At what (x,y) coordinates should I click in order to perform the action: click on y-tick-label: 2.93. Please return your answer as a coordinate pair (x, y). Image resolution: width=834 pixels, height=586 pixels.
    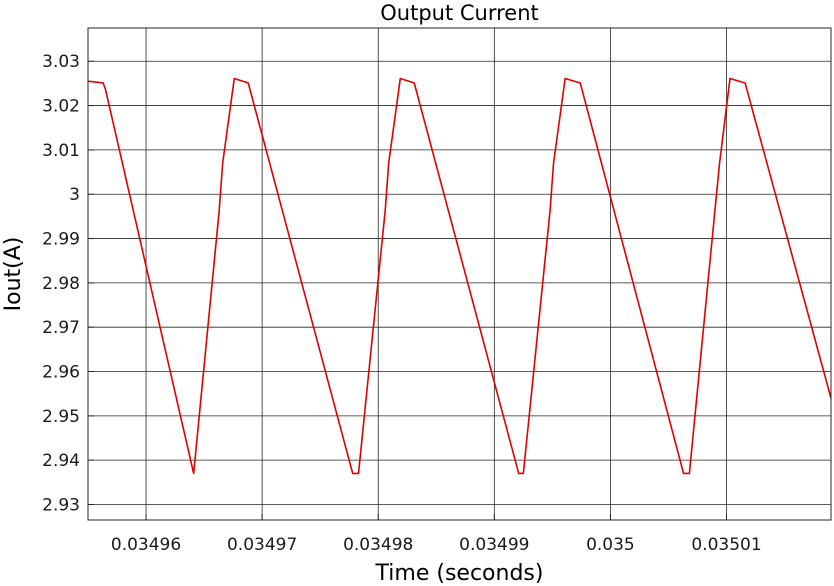
    Looking at the image, I should click on (61, 505).